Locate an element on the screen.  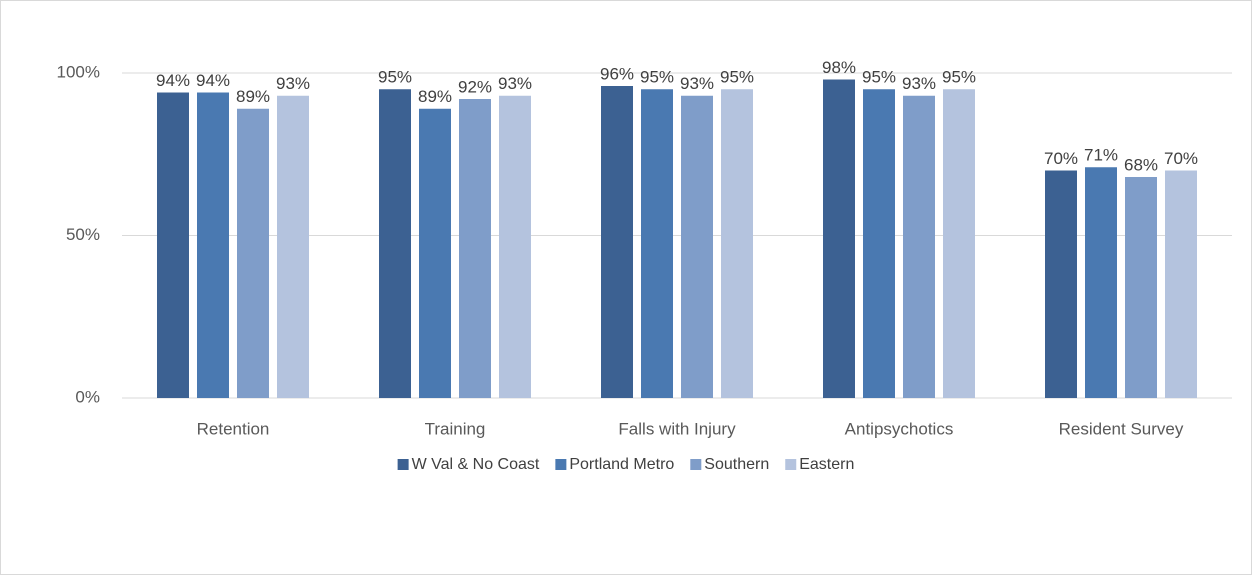
legend-label: Eastern is located at coordinates (826, 464).